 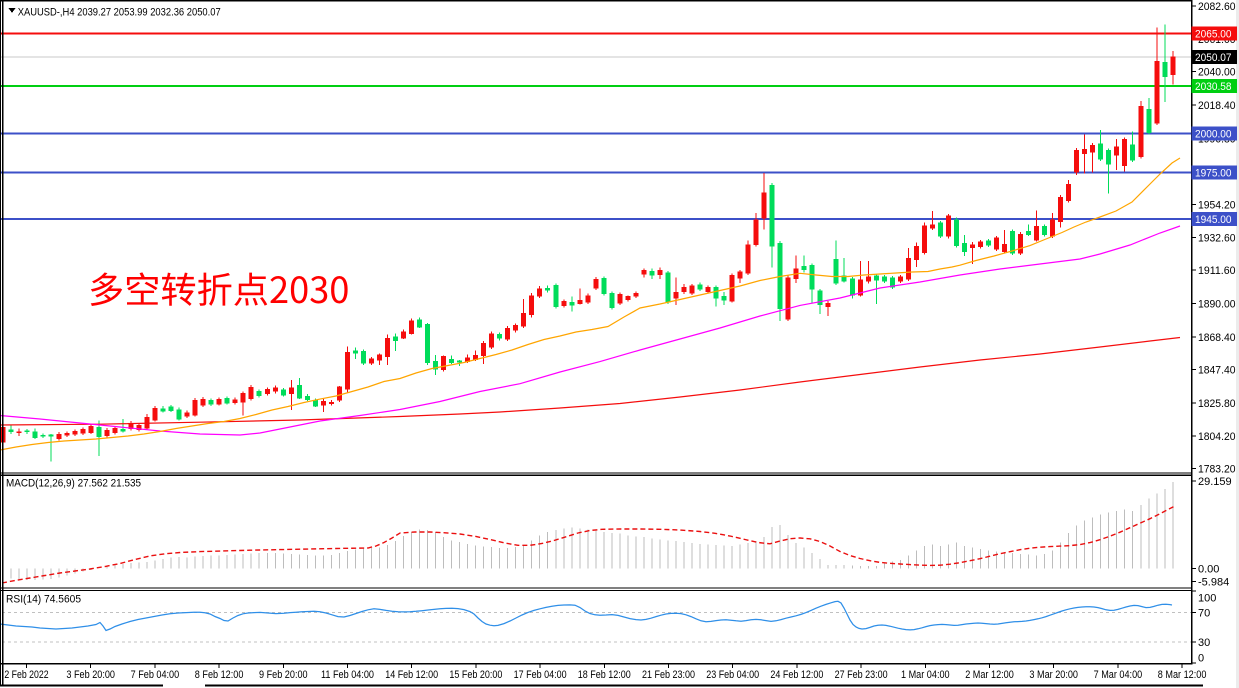 I want to click on svg-text: 1890.00, so click(x=1217, y=305).